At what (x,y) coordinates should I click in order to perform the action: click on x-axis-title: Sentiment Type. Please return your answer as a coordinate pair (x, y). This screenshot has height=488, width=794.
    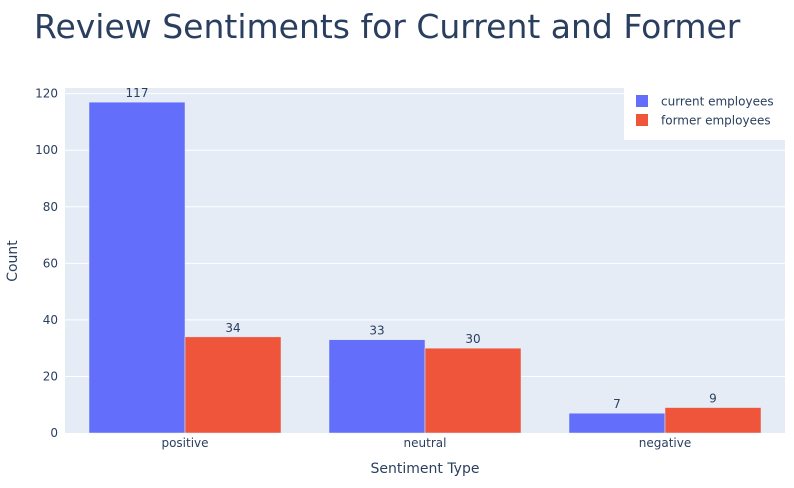
    Looking at the image, I should click on (425, 469).